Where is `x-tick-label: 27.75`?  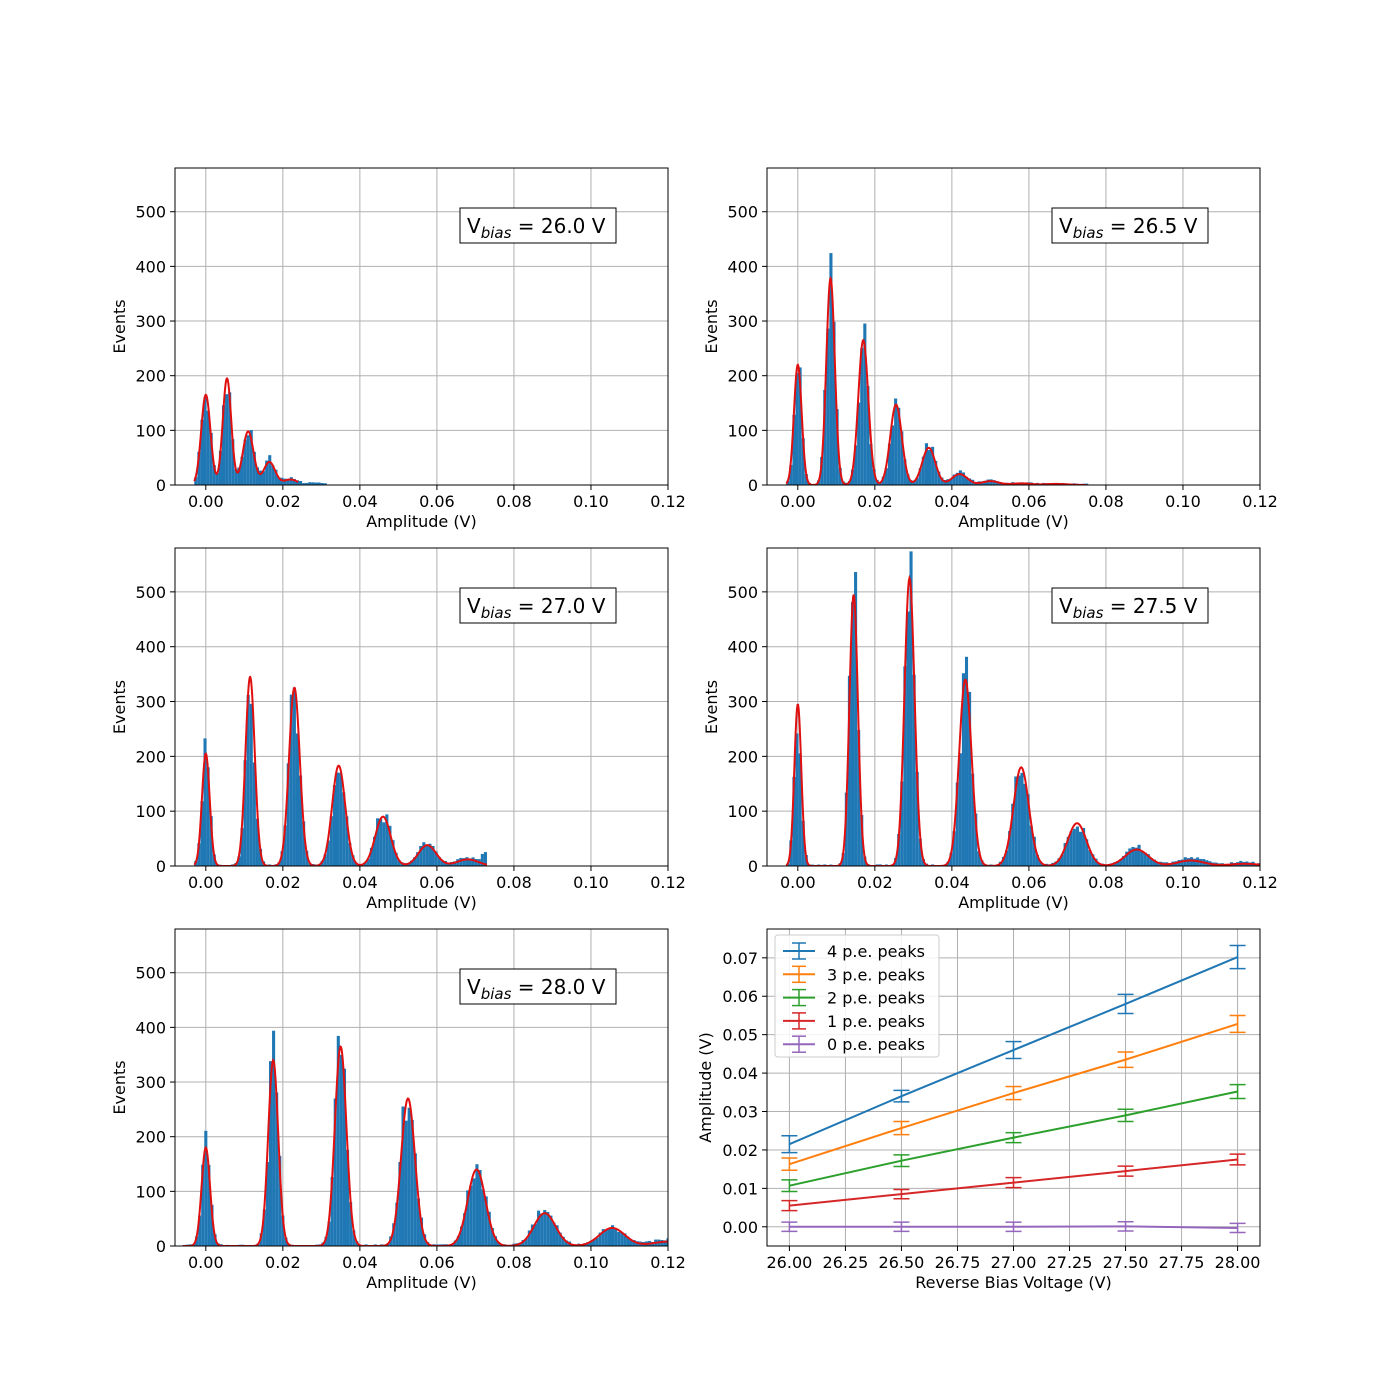
x-tick-label: 27.75 is located at coordinates (1182, 1262).